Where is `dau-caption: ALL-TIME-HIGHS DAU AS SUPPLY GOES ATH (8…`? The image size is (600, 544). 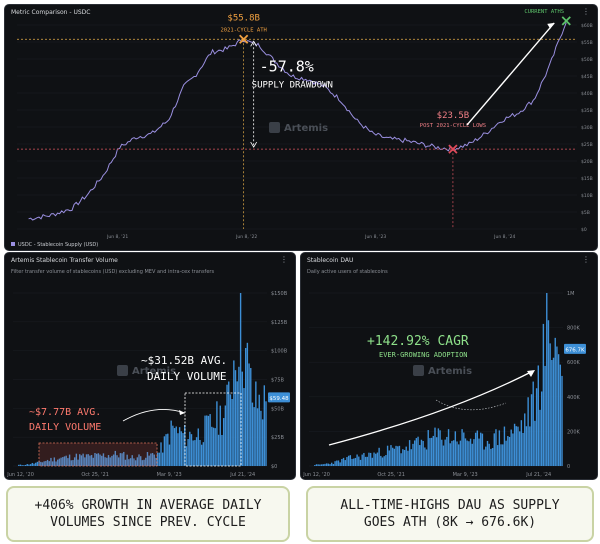 dau-caption: ALL-TIME-HIGHS DAU AS SUPPLY GOES ATH (8… is located at coordinates (450, 514).